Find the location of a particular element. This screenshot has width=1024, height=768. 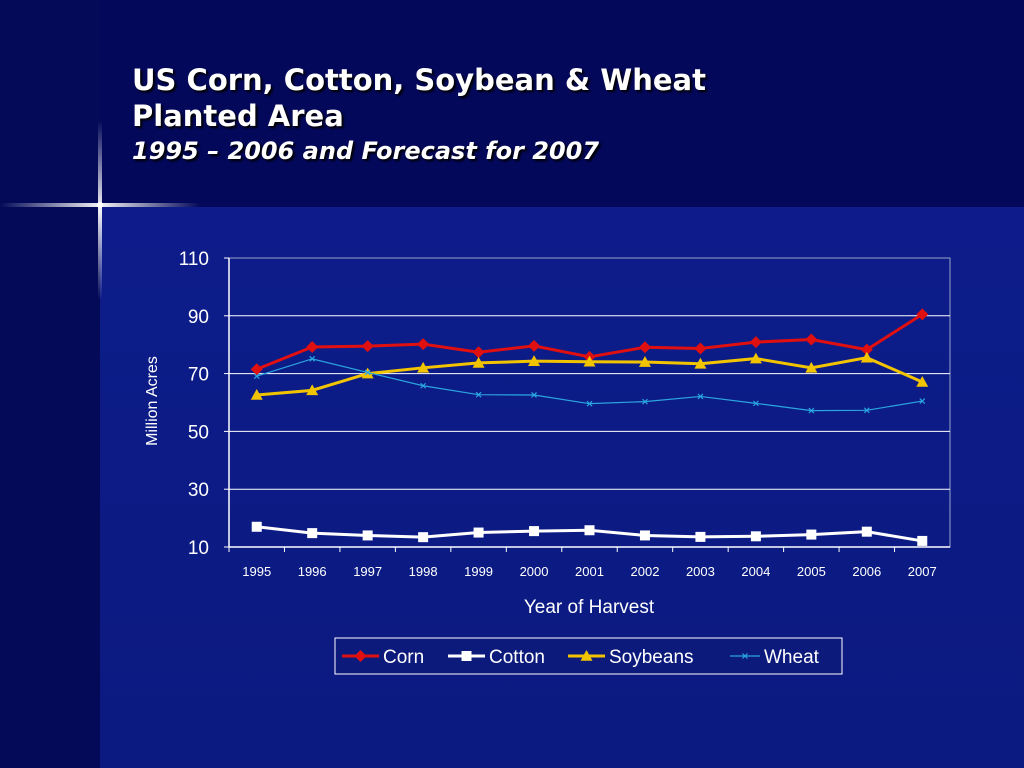

x-tick-label: 2002 is located at coordinates (645, 571).